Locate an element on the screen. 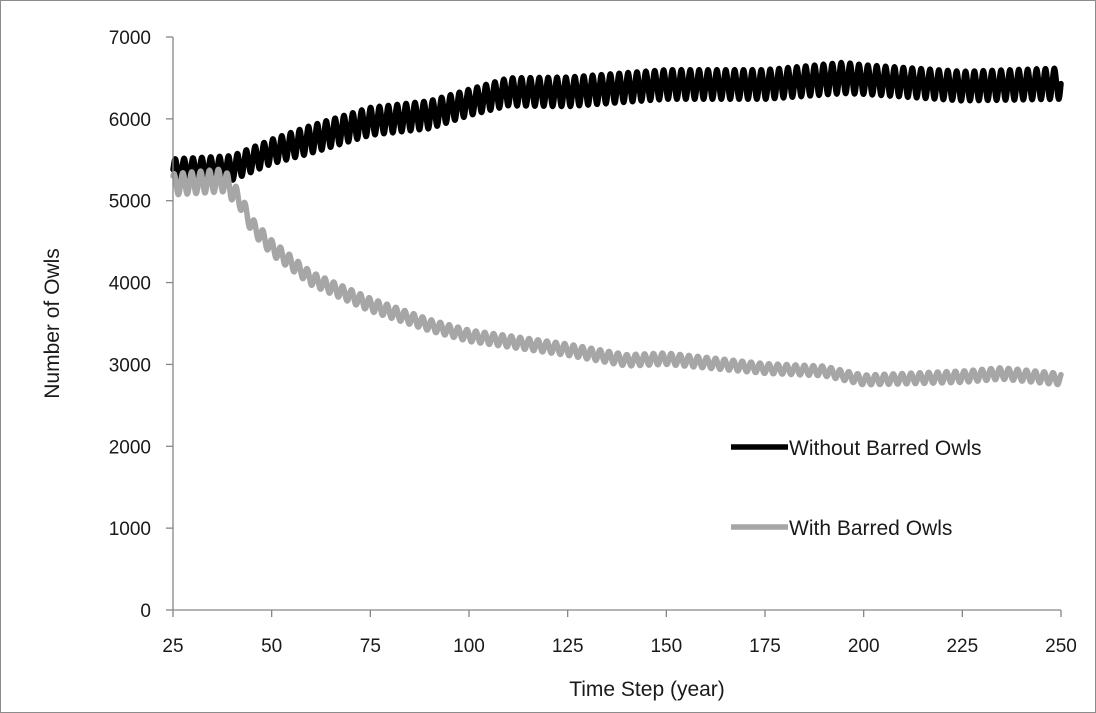 The width and height of the screenshot is (1096, 713). x-tick-label: 150 is located at coordinates (666, 646).